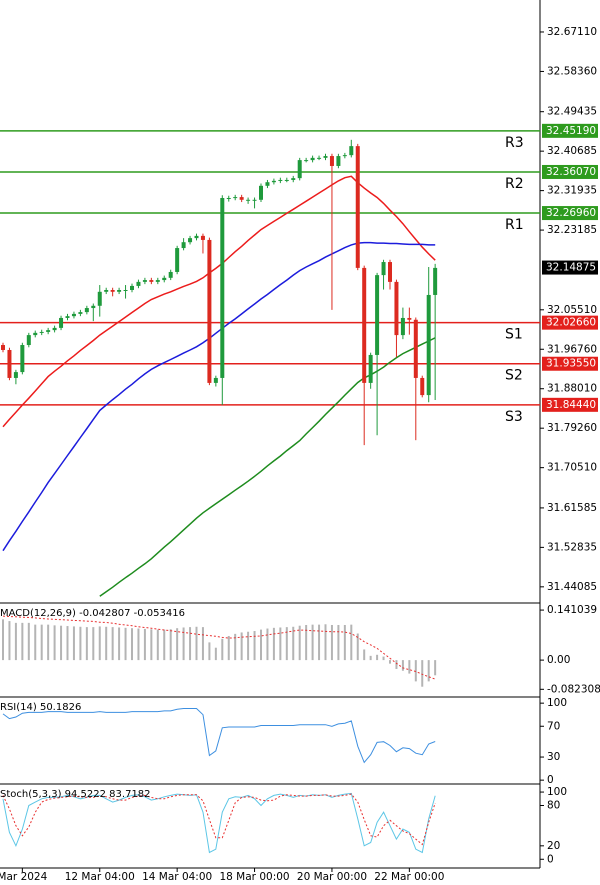 Image resolution: width=600 pixels, height=885 pixels. What do you see at coordinates (100, 877) in the screenshot?
I see `x-tick-label: 12 Mar 04:00` at bounding box center [100, 877].